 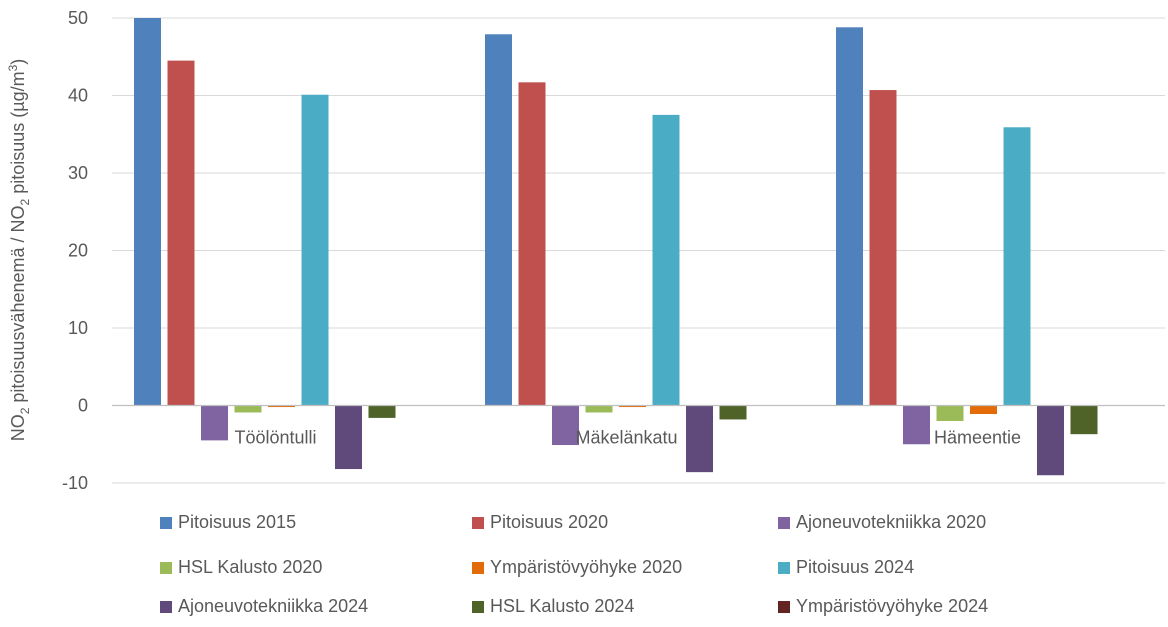 I want to click on legend-label: HSL Kalusto 2020, so click(x=250, y=567).